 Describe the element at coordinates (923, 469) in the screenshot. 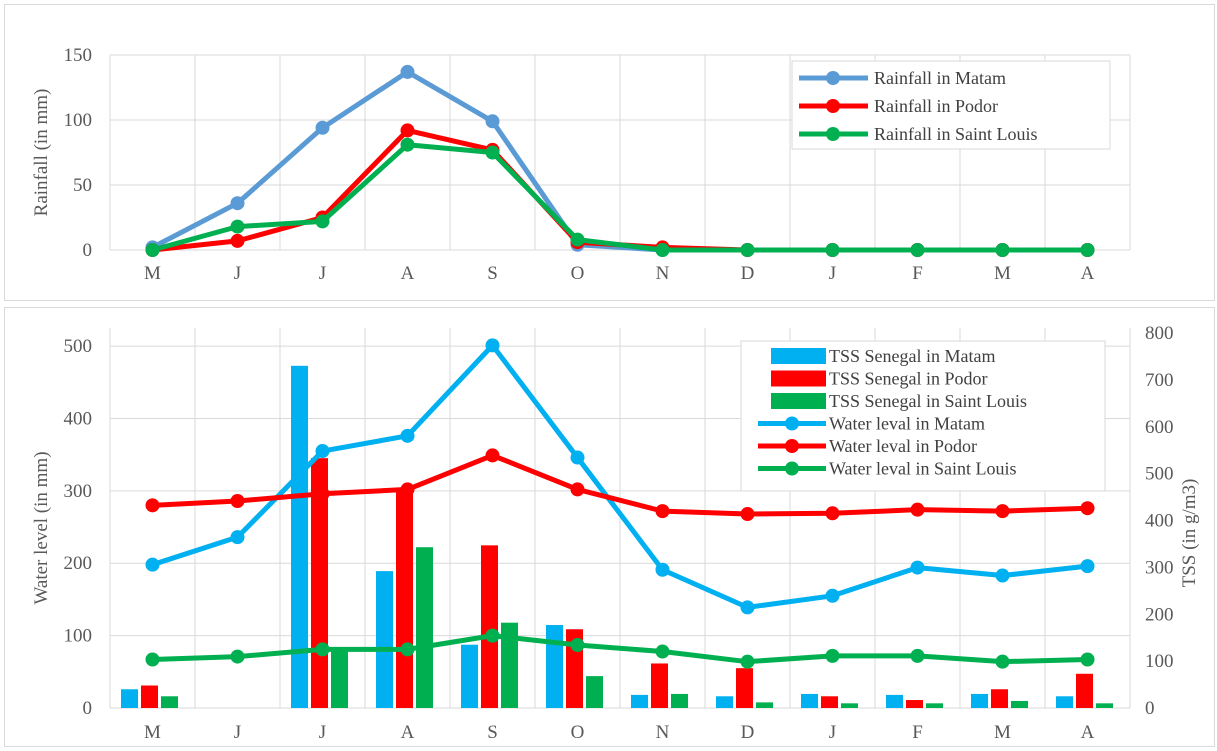

I see `legend-label: Water leval in Saint Louis` at that location.